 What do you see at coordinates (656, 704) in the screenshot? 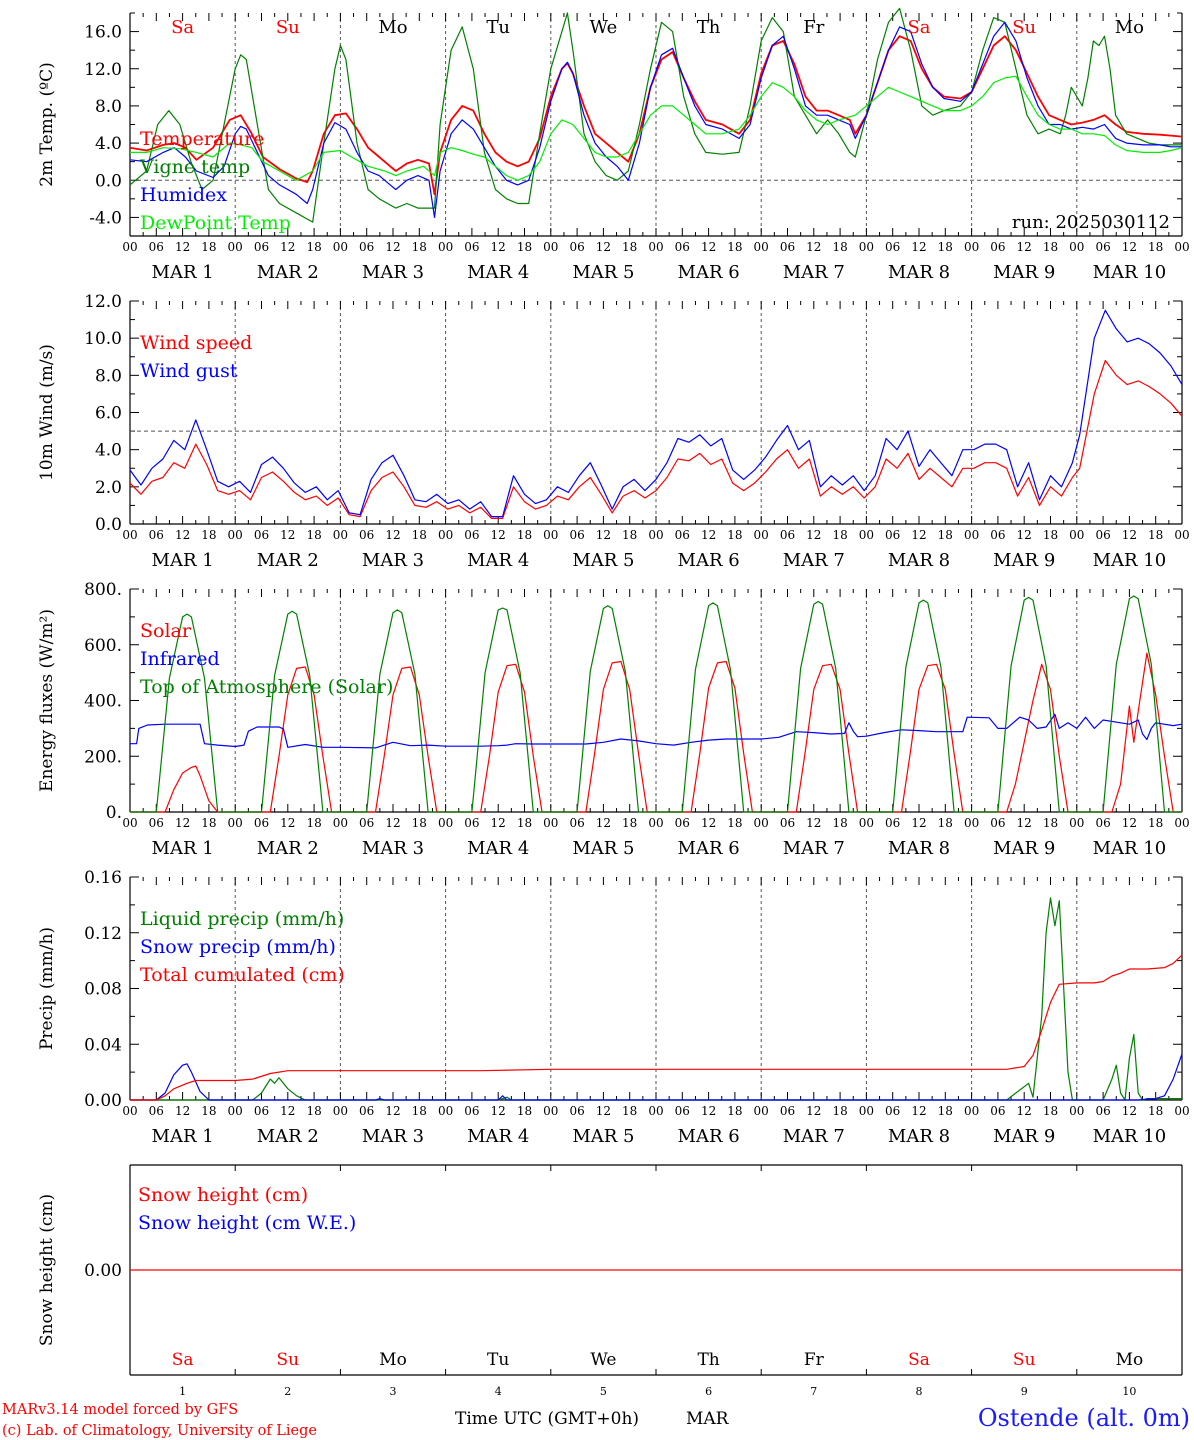
I see `series-line-top-of-atmosphere-solar-` at bounding box center [656, 704].